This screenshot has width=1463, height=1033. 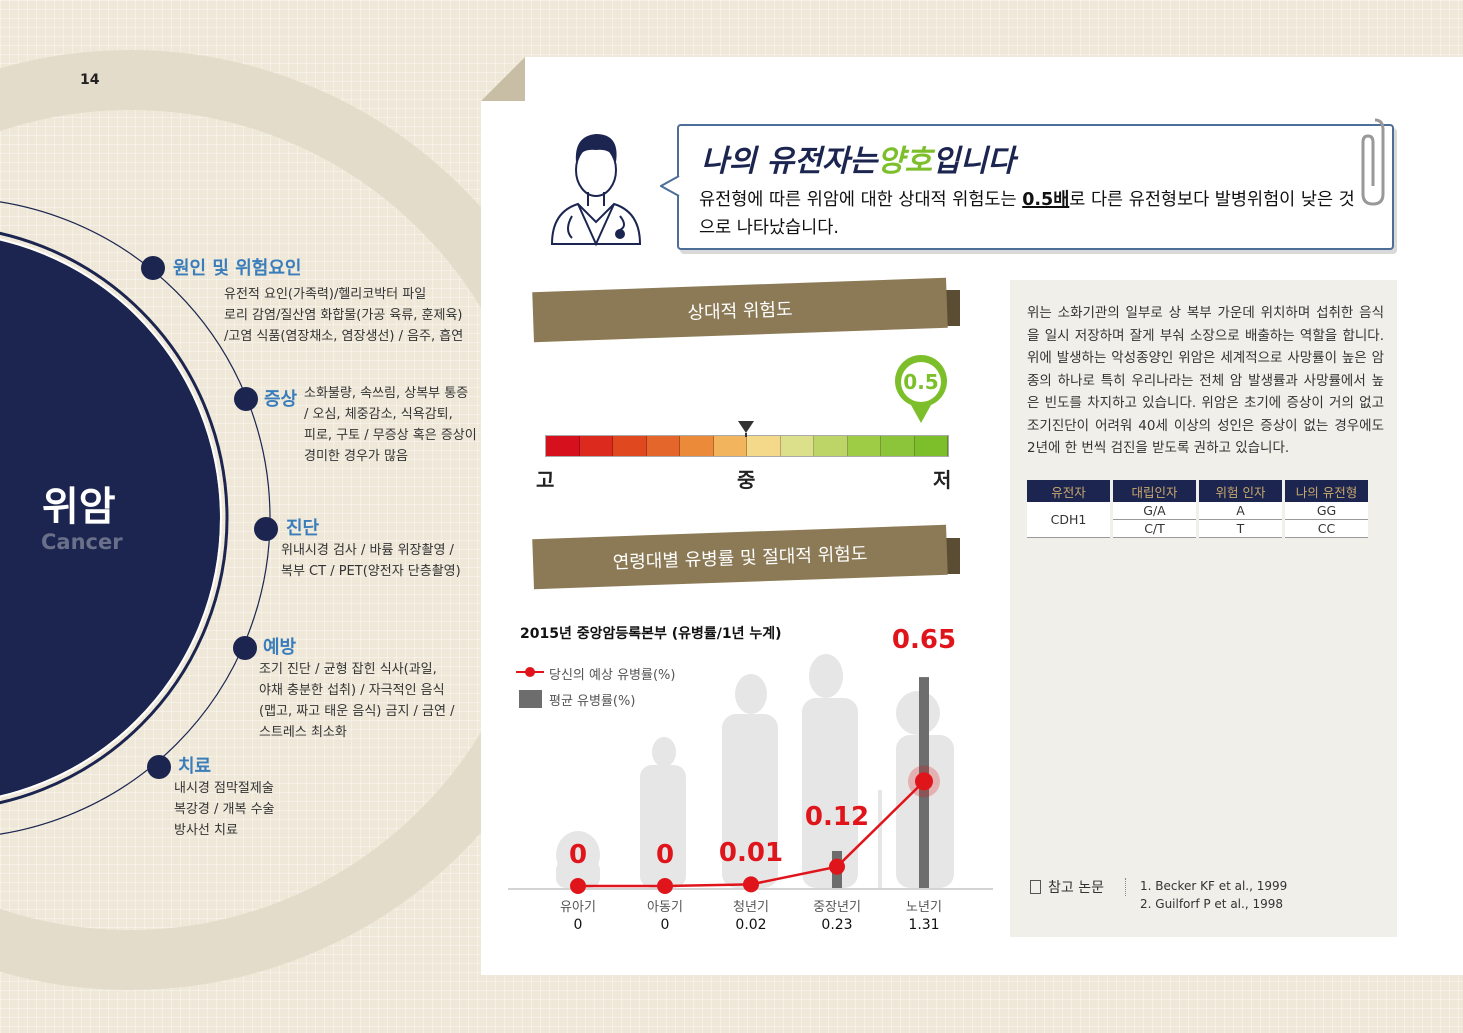 I want to click on x-tick-label: 중장년기, so click(x=837, y=907).